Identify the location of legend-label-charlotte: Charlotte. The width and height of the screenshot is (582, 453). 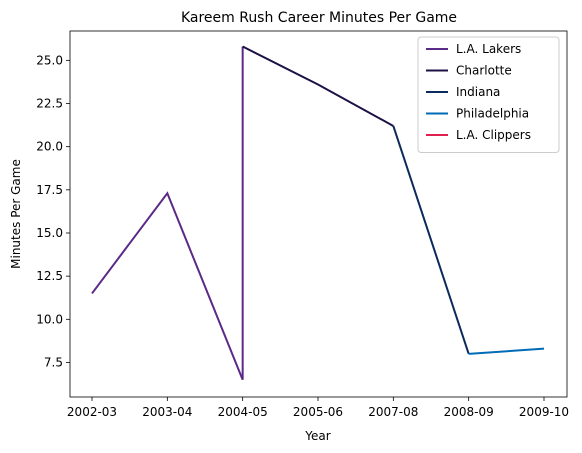
(484, 71).